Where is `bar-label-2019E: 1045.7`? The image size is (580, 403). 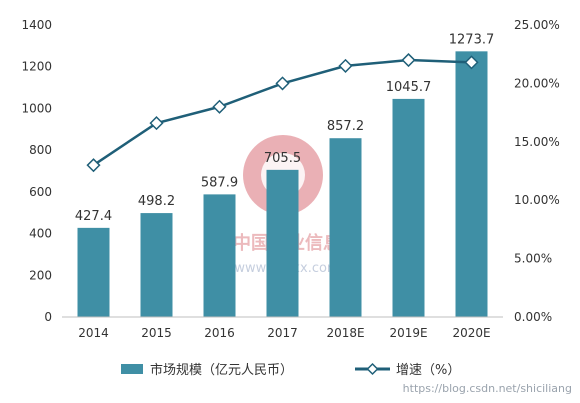 bar-label-2019E: 1045.7 is located at coordinates (409, 87).